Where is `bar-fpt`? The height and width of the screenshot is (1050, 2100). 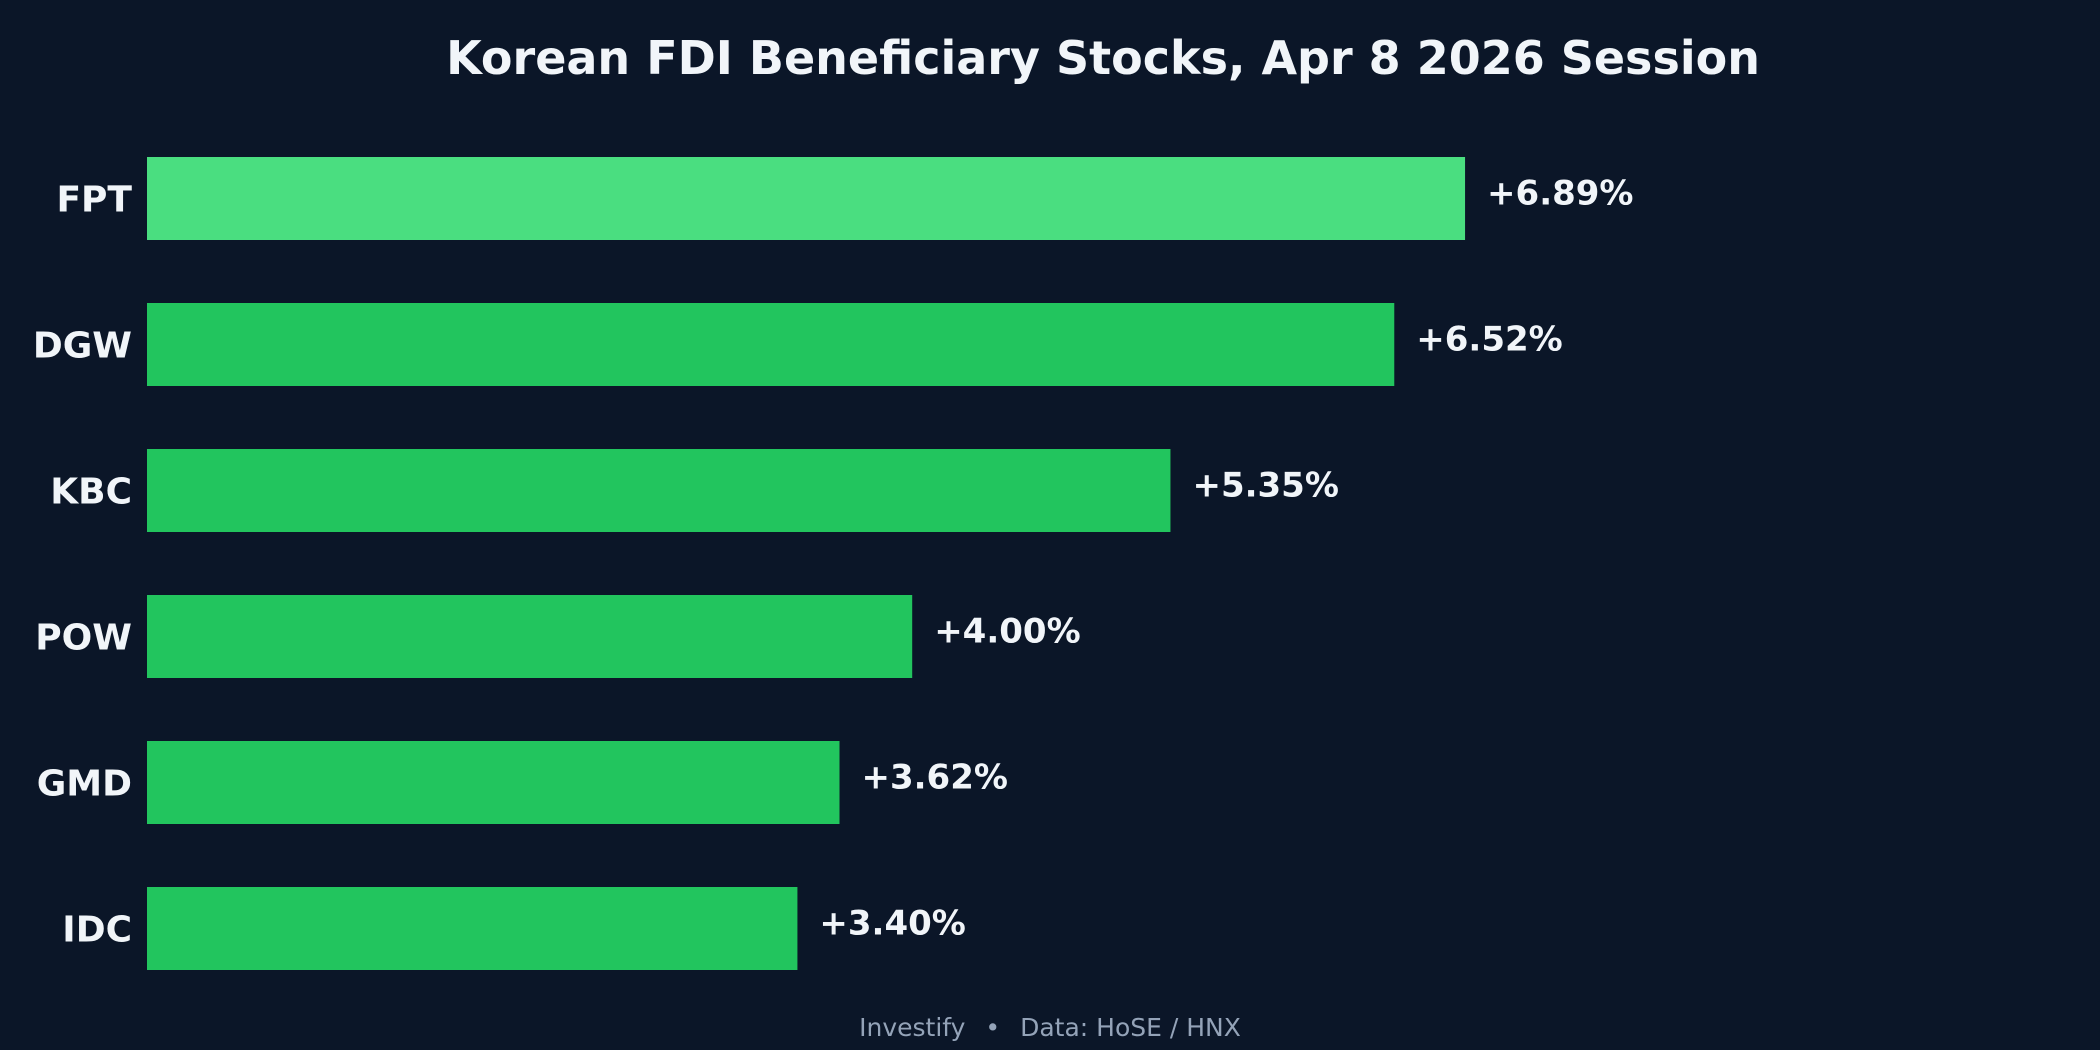
bar-fpt is located at coordinates (806, 198).